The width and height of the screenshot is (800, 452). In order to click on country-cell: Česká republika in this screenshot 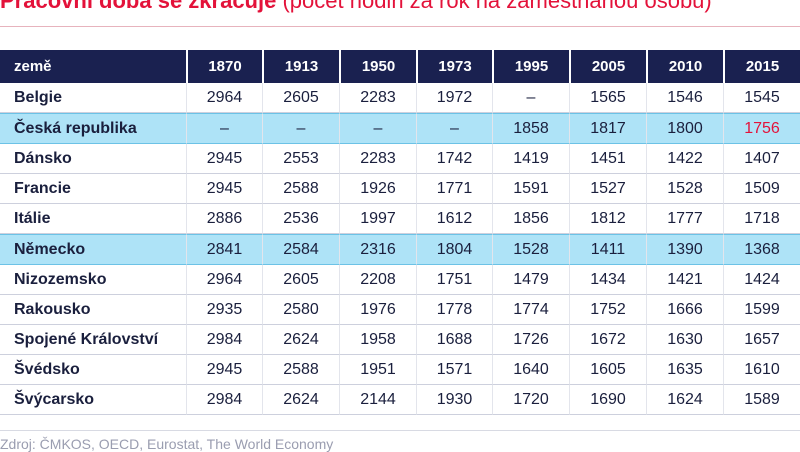, I will do `click(93, 128)`.